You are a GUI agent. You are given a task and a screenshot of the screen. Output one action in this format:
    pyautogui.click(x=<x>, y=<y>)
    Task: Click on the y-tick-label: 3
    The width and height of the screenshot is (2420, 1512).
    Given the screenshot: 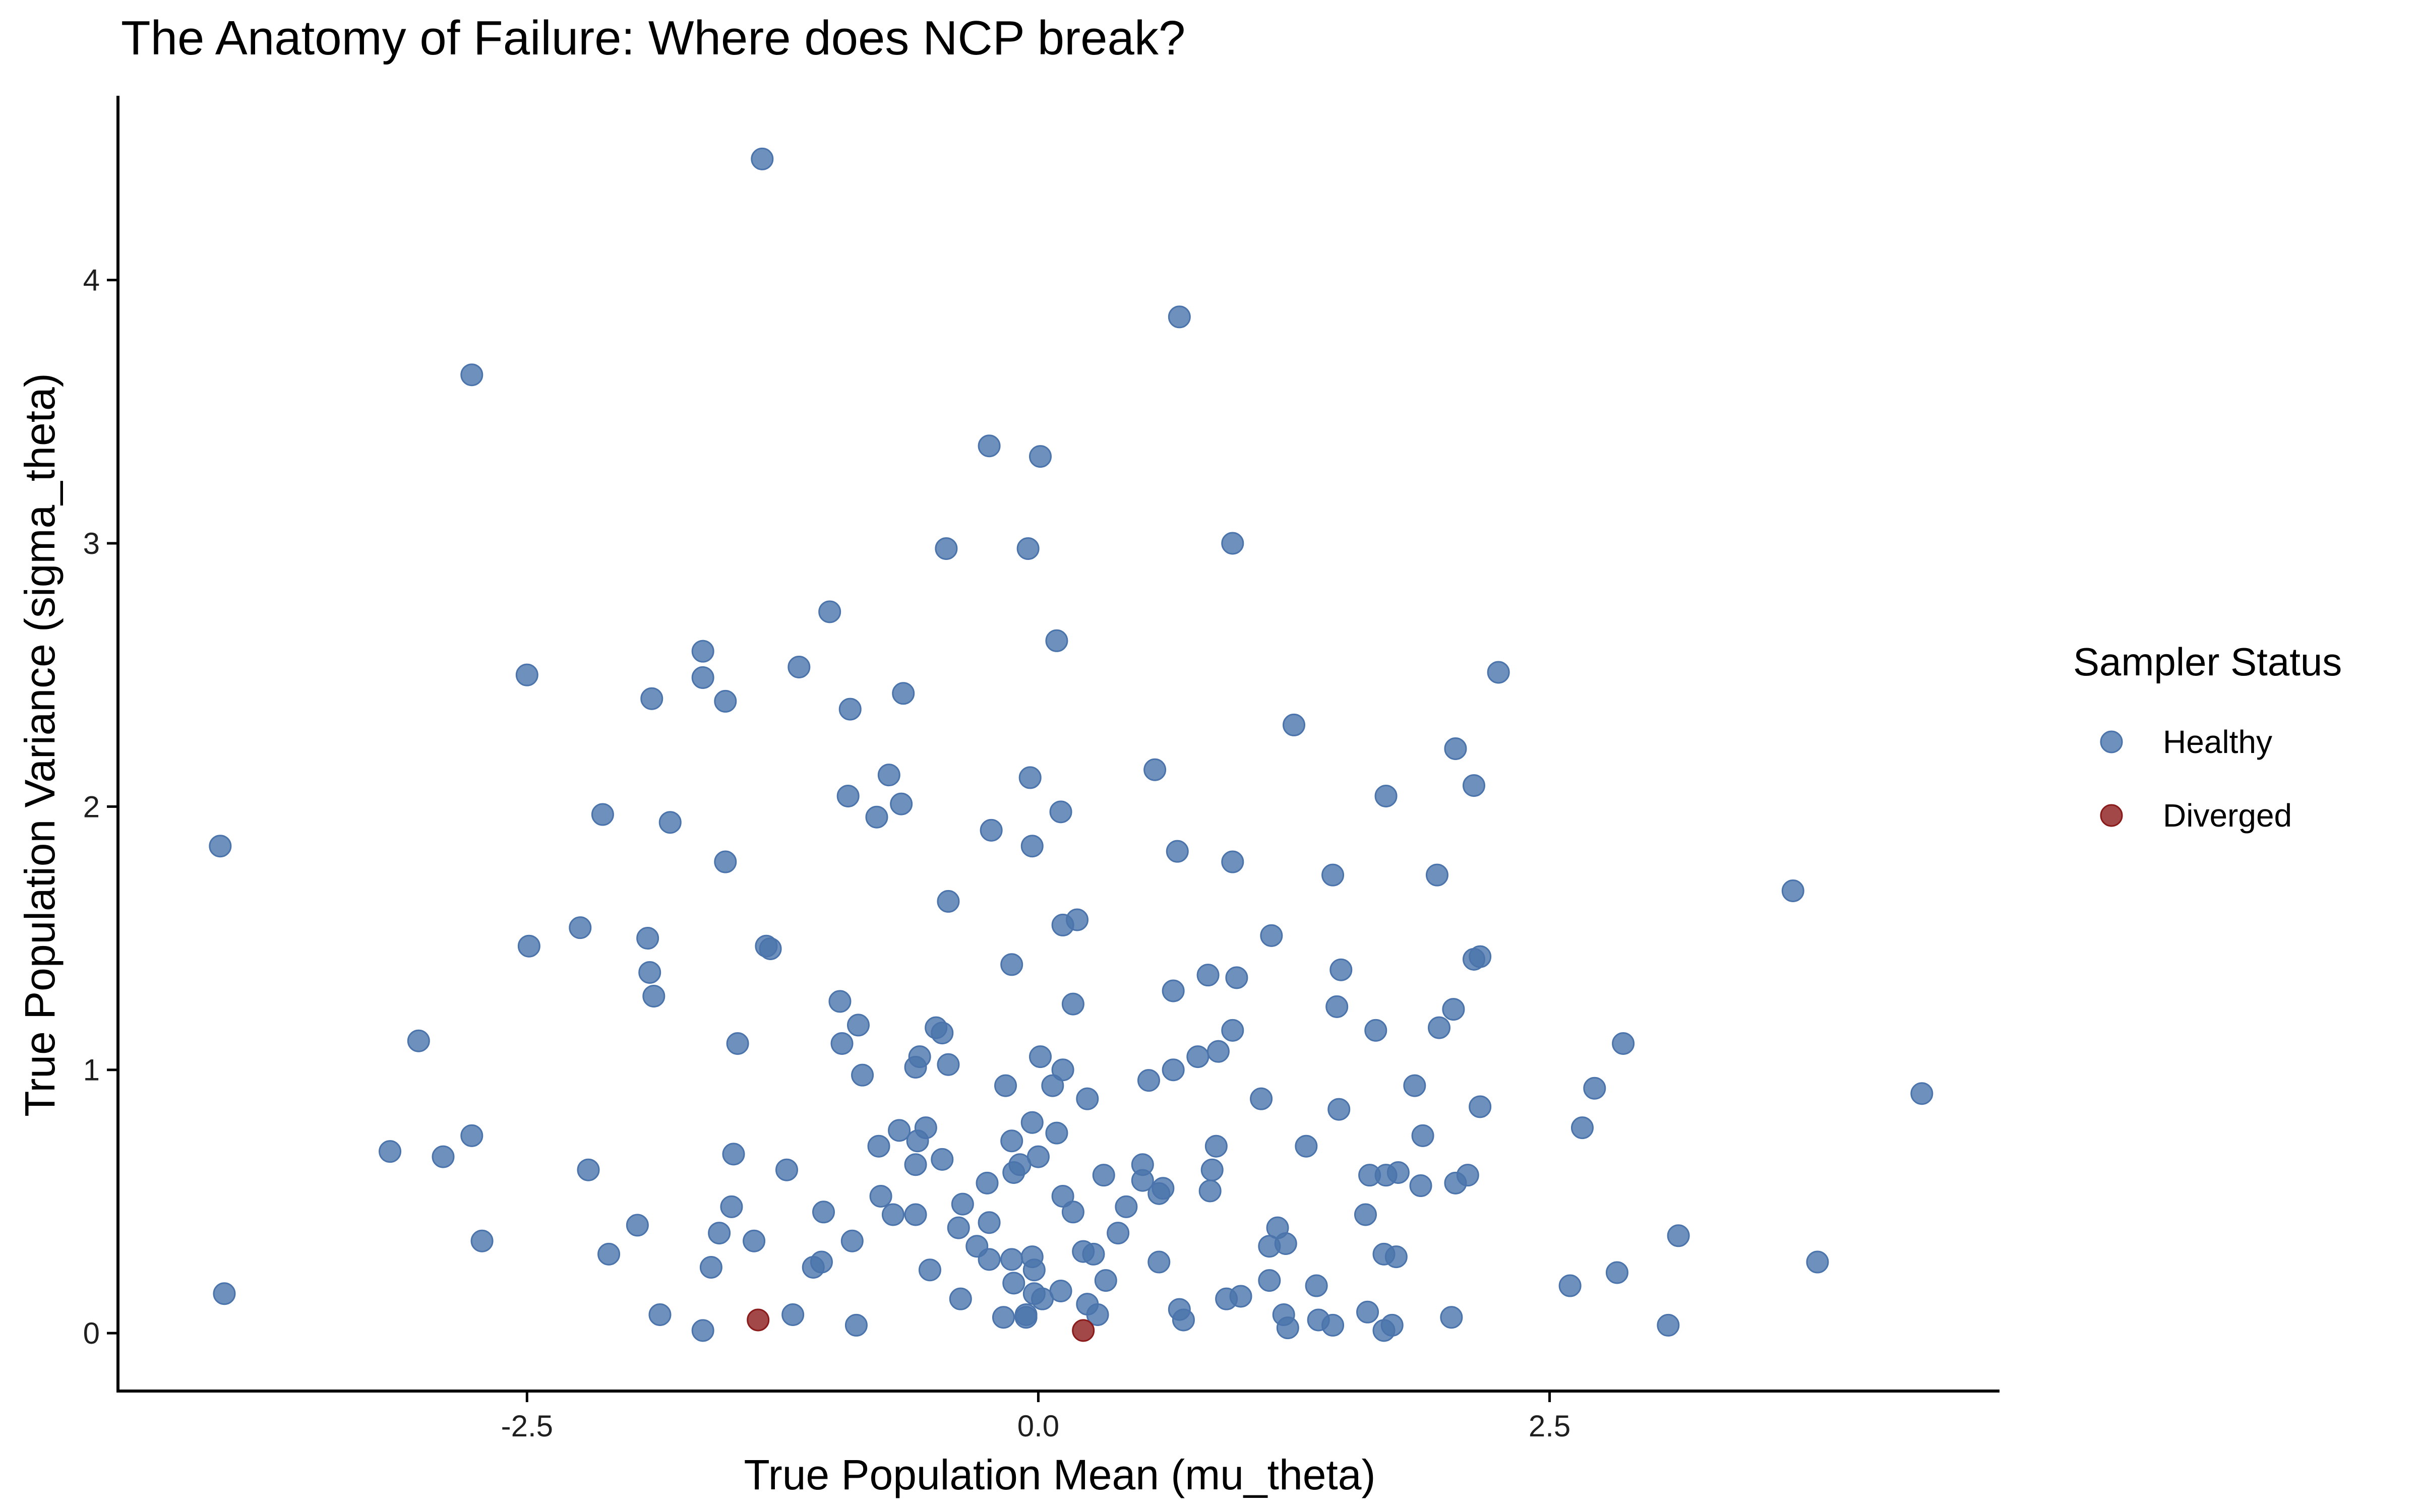 What is the action you would take?
    pyautogui.click(x=91, y=543)
    